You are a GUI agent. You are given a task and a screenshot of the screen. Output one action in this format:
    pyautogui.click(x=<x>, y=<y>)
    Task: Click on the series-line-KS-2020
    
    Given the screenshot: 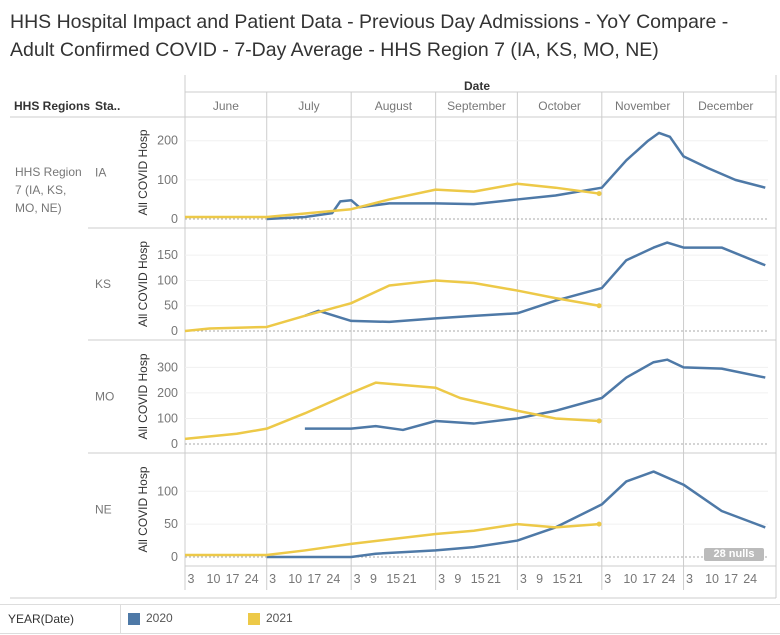 What is the action you would take?
    pyautogui.click(x=535, y=282)
    